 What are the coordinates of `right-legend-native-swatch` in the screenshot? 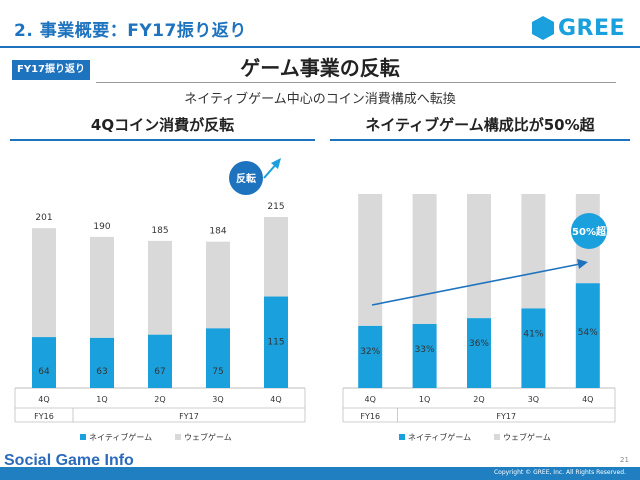 It's located at (402, 437).